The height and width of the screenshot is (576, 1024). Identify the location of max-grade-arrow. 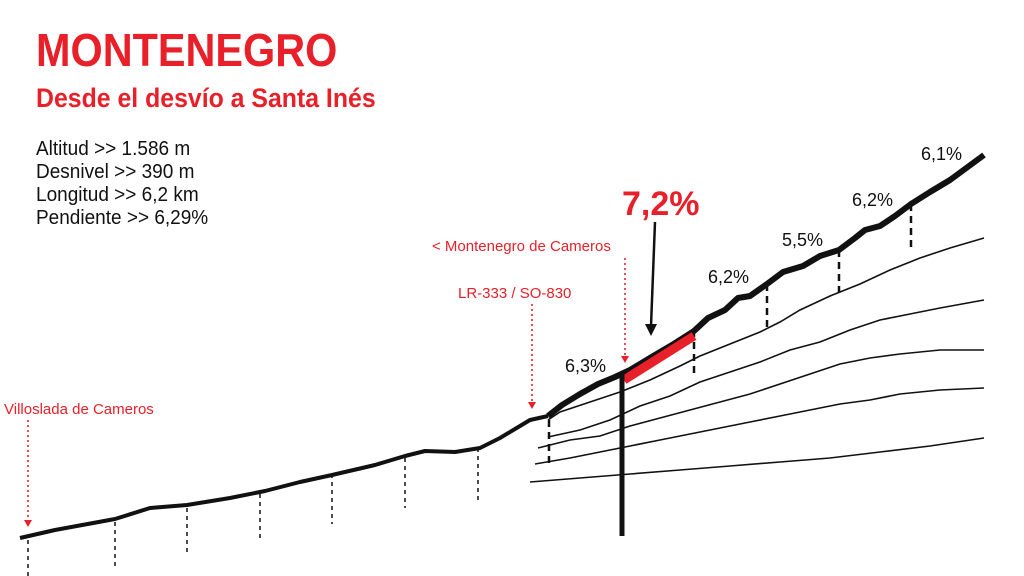
(653, 274).